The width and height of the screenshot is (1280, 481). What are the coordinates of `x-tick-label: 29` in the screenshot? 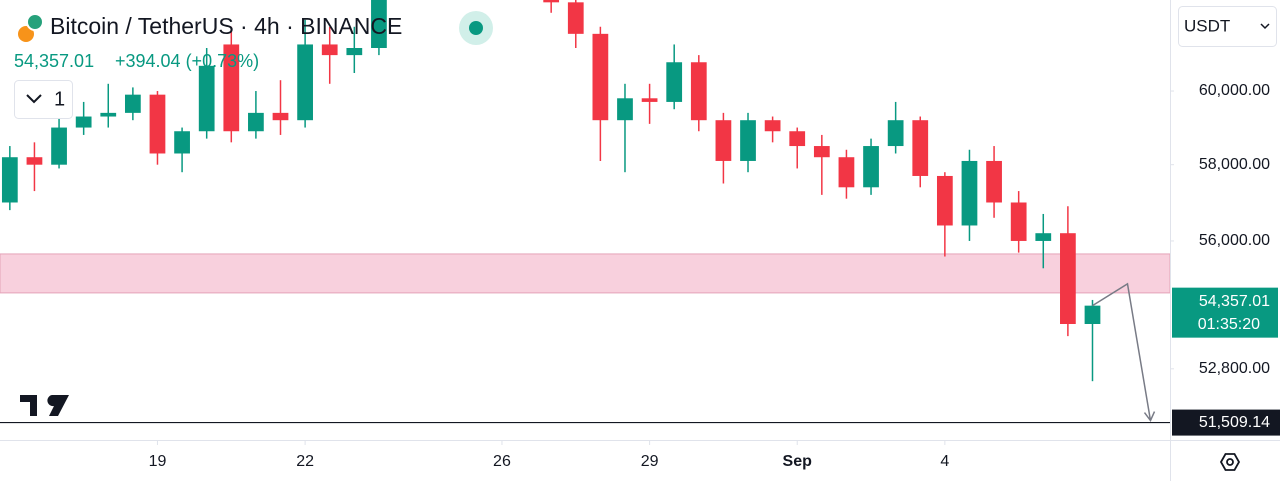 It's located at (650, 461).